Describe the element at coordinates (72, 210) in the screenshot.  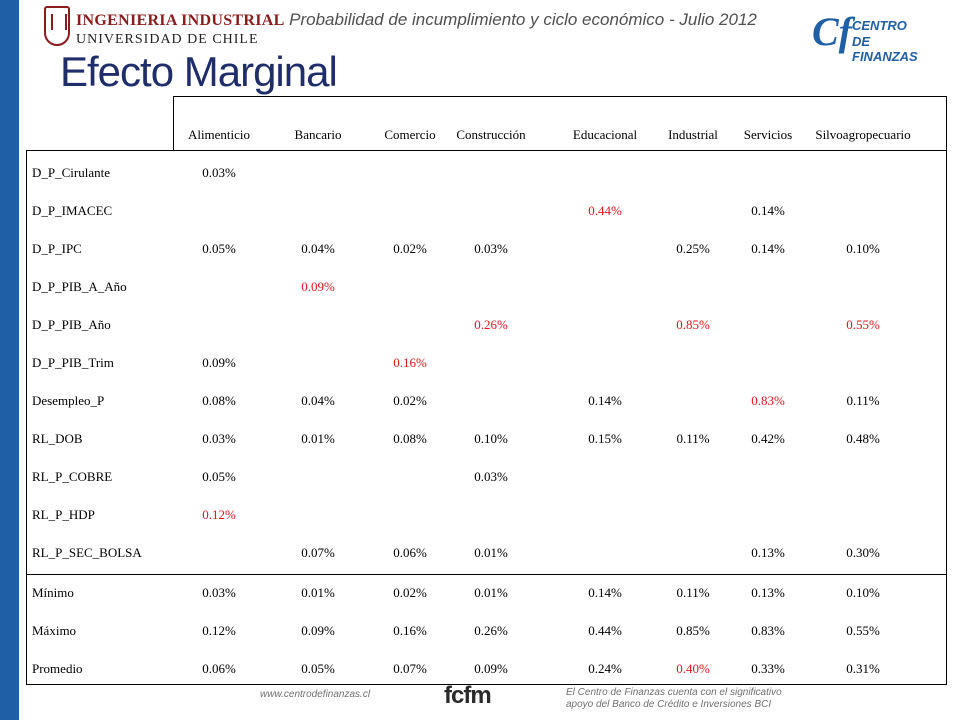
I see `row-label: D_P_IMACEC` at that location.